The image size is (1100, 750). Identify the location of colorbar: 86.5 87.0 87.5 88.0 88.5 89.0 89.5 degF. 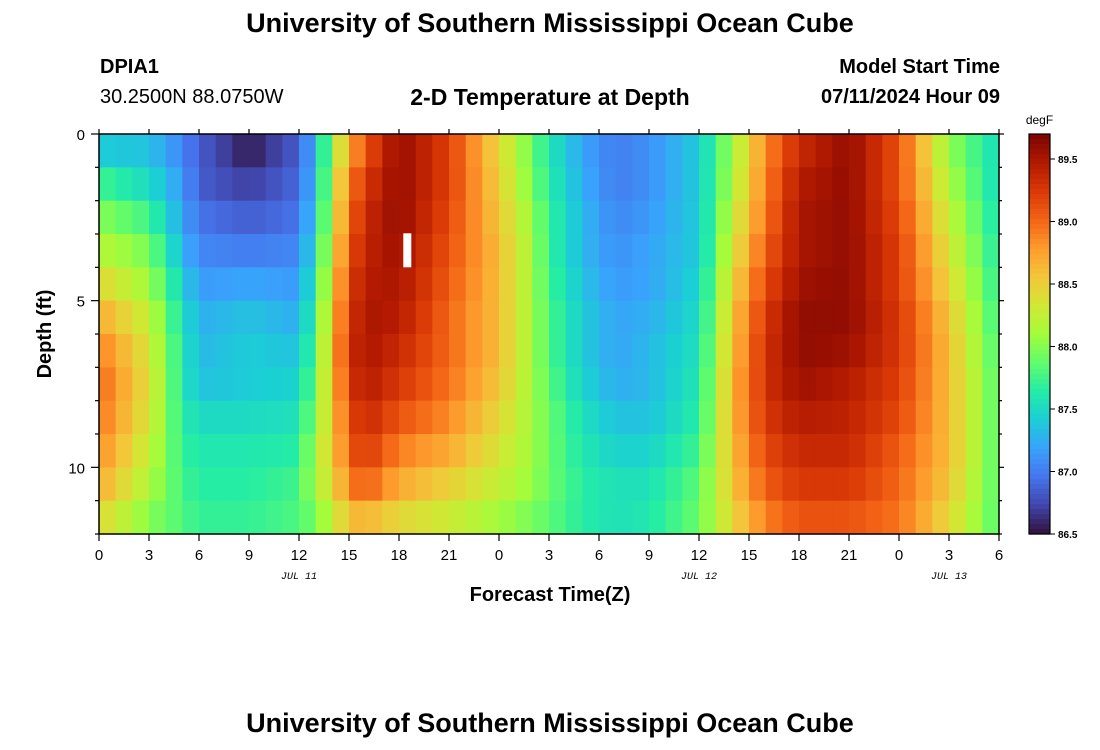
(1052, 327).